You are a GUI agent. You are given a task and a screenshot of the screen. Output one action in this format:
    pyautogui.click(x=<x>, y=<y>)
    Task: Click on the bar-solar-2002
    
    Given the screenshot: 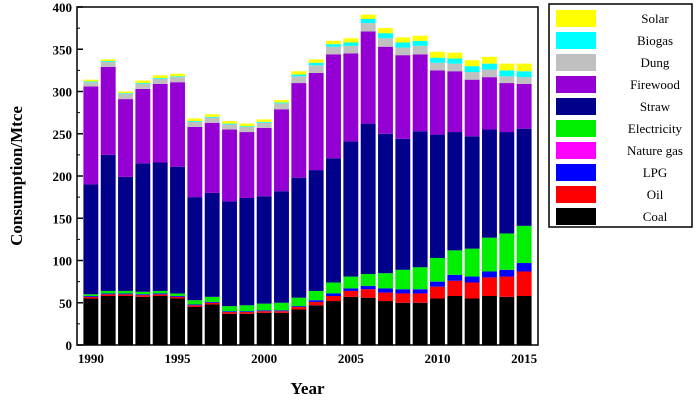 What is the action you would take?
    pyautogui.click(x=299, y=73)
    